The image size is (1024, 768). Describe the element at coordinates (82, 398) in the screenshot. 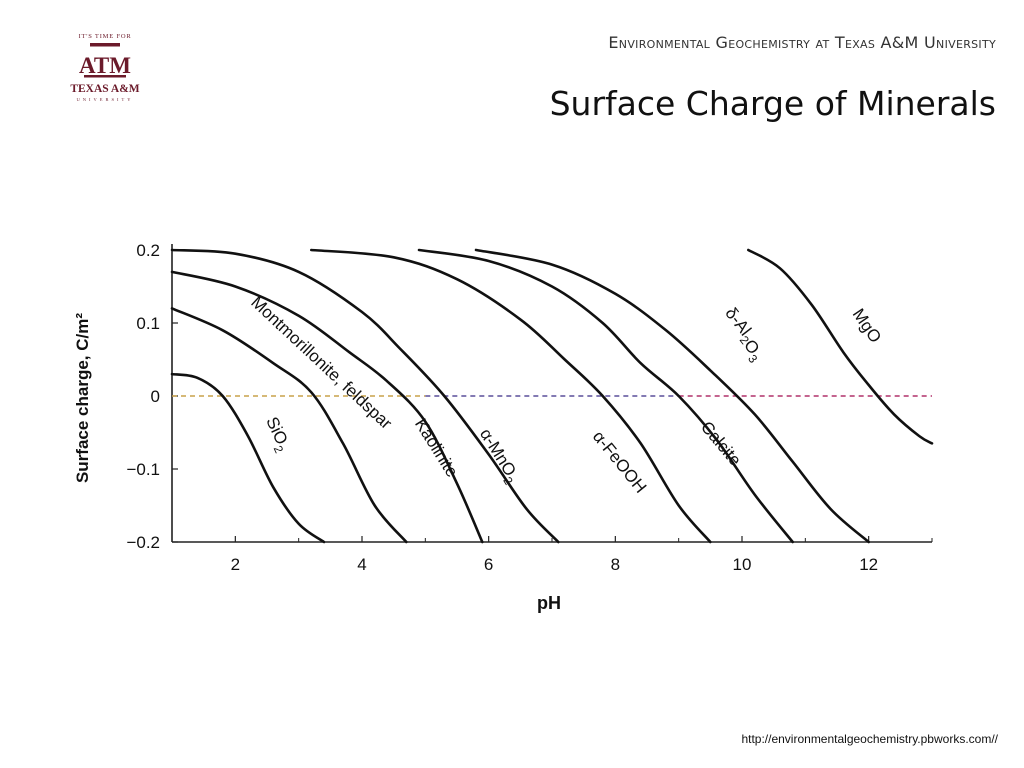

I see `y-axis-label: Surface charge, C/m²` at that location.